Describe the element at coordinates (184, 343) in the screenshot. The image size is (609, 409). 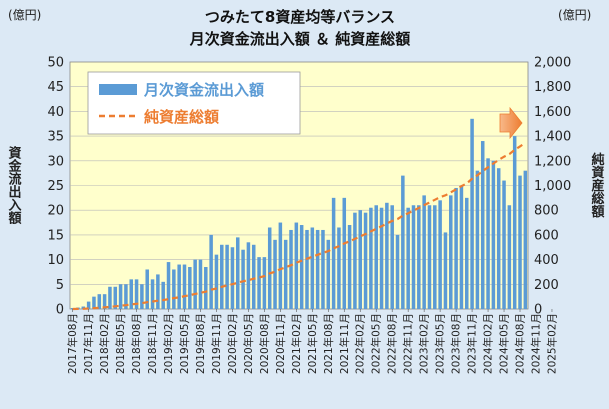
I see `x-tick-label: 2019年05月` at that location.